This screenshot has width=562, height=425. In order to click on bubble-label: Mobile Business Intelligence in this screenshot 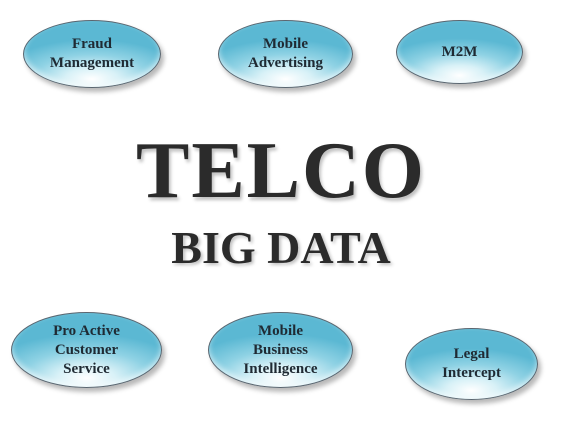, I will do `click(280, 349)`.